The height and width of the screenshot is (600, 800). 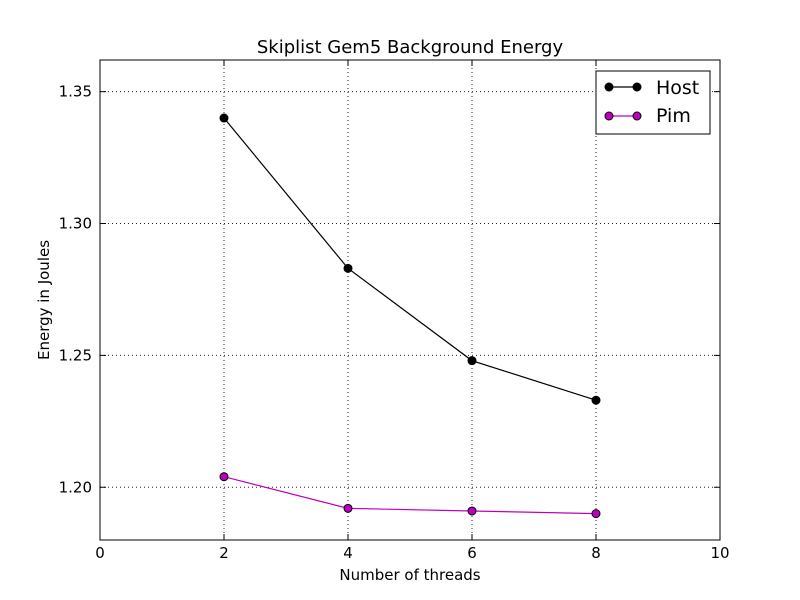 What do you see at coordinates (224, 553) in the screenshot?
I see `x-tick-label: 2` at bounding box center [224, 553].